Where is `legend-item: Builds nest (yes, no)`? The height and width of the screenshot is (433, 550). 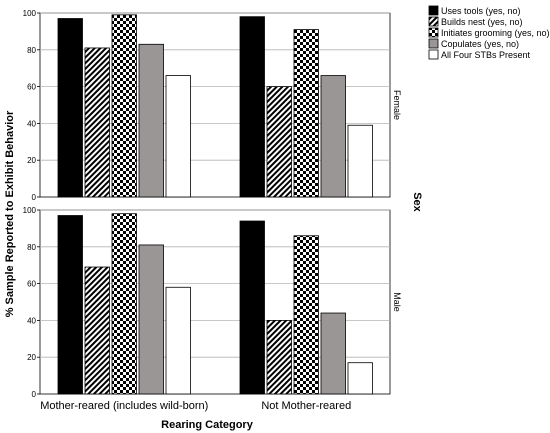
legend-item: Builds nest (yes, no) is located at coordinates (475, 21).